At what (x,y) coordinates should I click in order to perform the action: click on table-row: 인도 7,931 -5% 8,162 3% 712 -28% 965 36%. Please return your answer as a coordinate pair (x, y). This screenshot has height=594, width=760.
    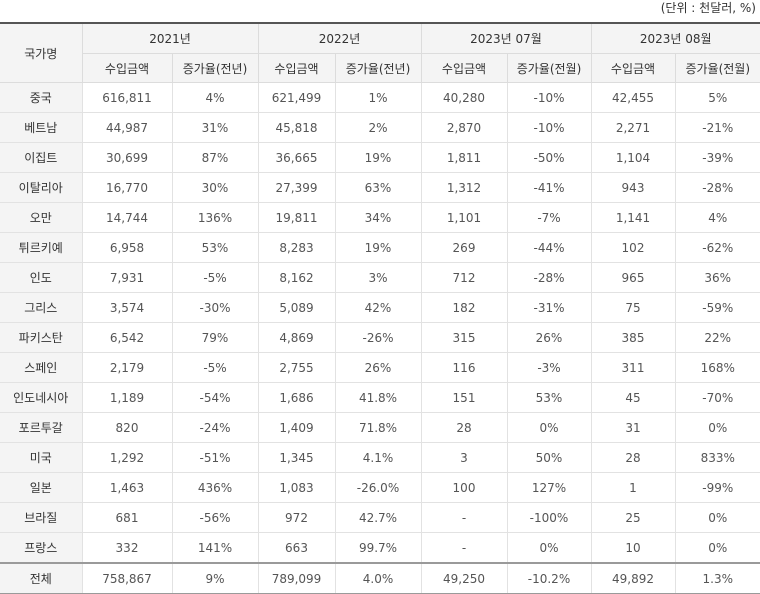
    Looking at the image, I should click on (380, 277).